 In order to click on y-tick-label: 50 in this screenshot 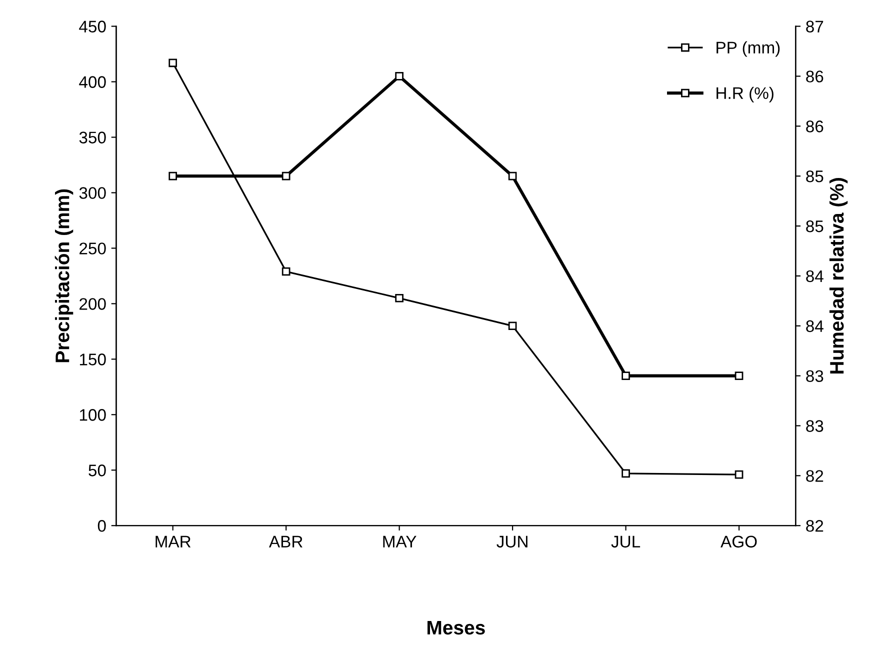, I will do `click(97, 470)`.